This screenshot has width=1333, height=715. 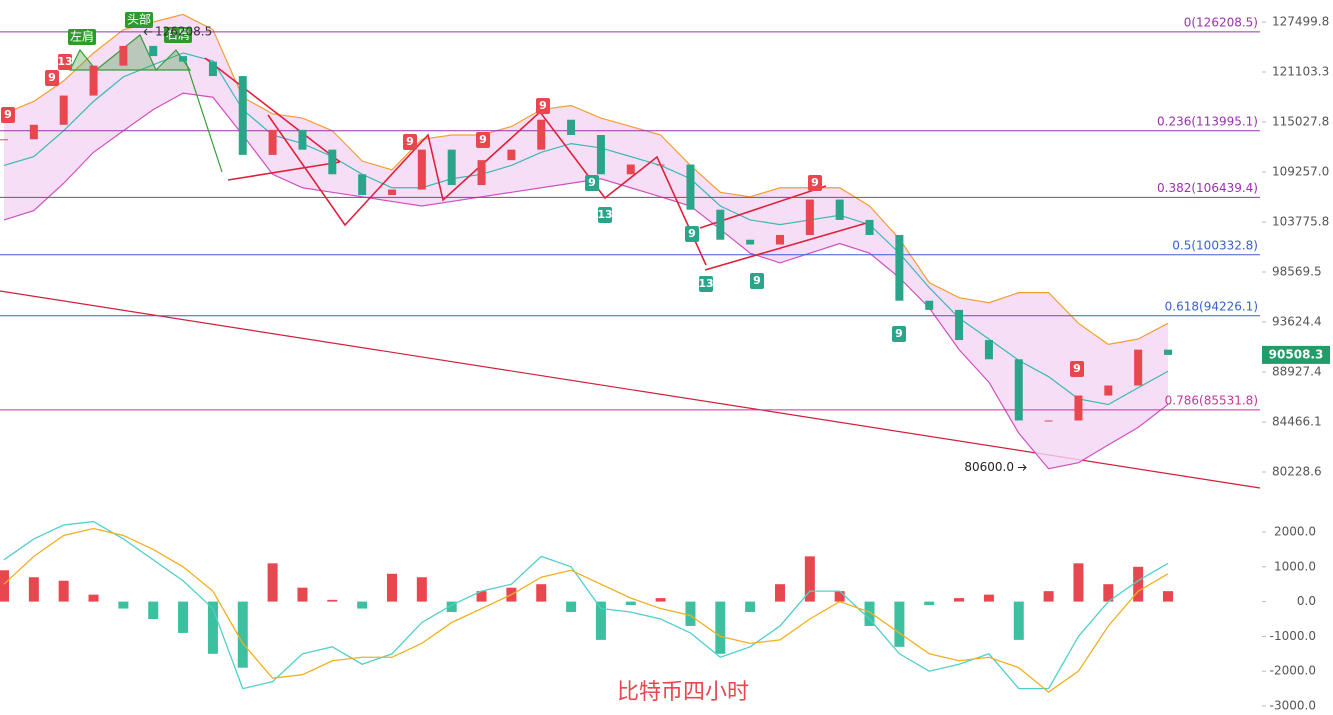 I want to click on fib-label: 0(126208.5), so click(x=1221, y=22).